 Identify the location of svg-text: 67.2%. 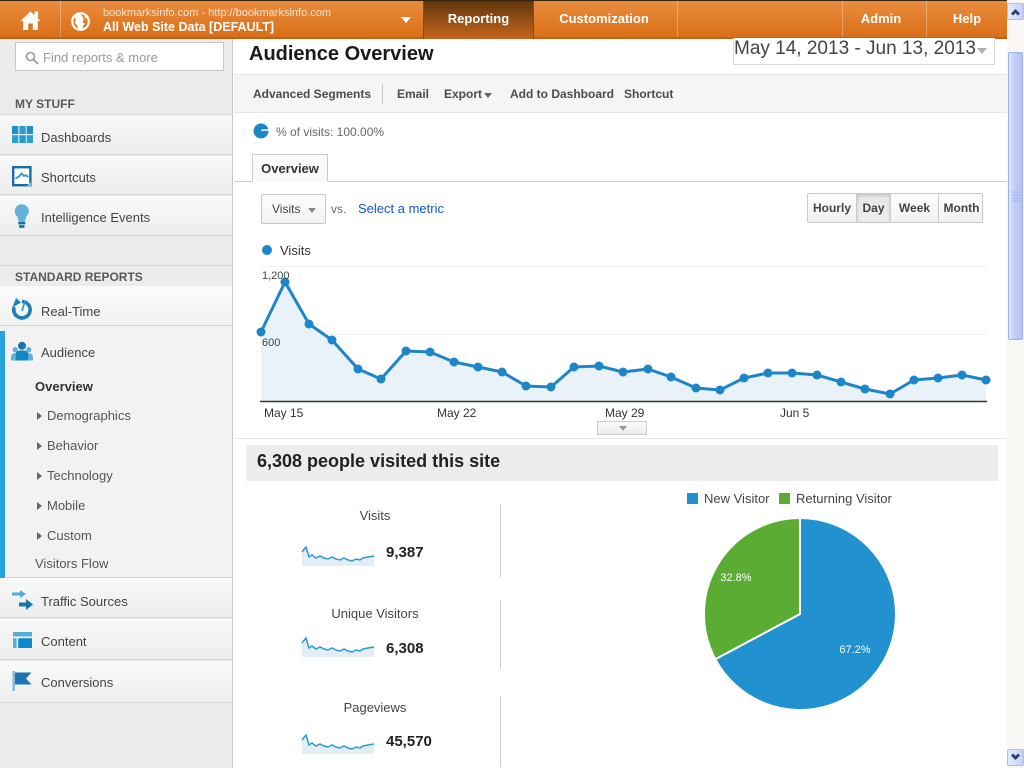
(854, 650).